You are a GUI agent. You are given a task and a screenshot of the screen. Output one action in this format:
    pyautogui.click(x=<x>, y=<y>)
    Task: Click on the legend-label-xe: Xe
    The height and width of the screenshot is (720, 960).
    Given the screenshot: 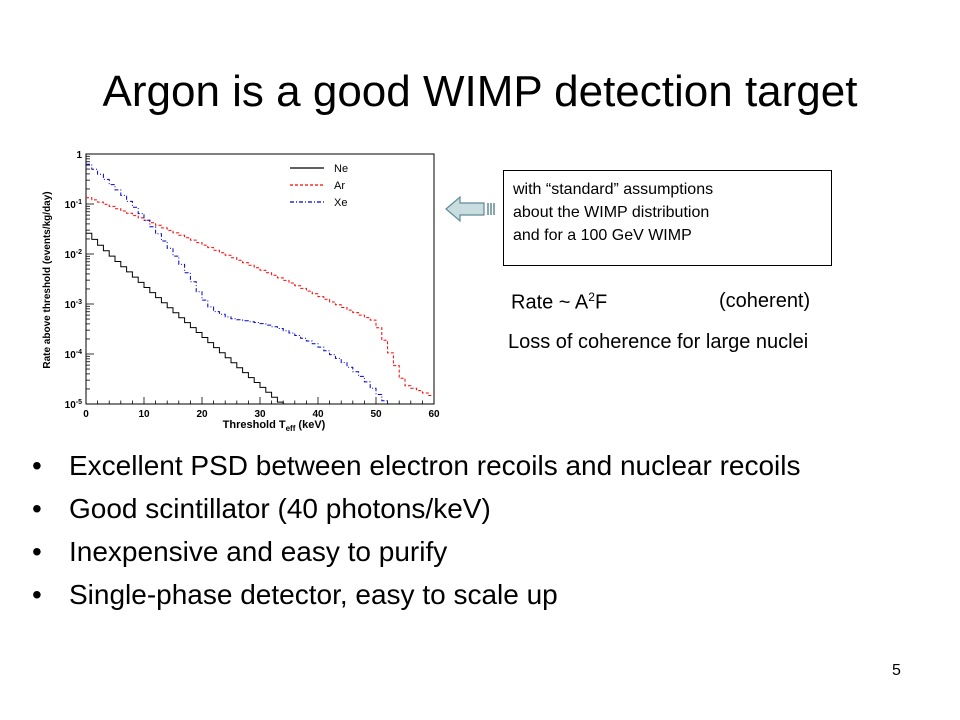 What is the action you would take?
    pyautogui.click(x=340, y=203)
    